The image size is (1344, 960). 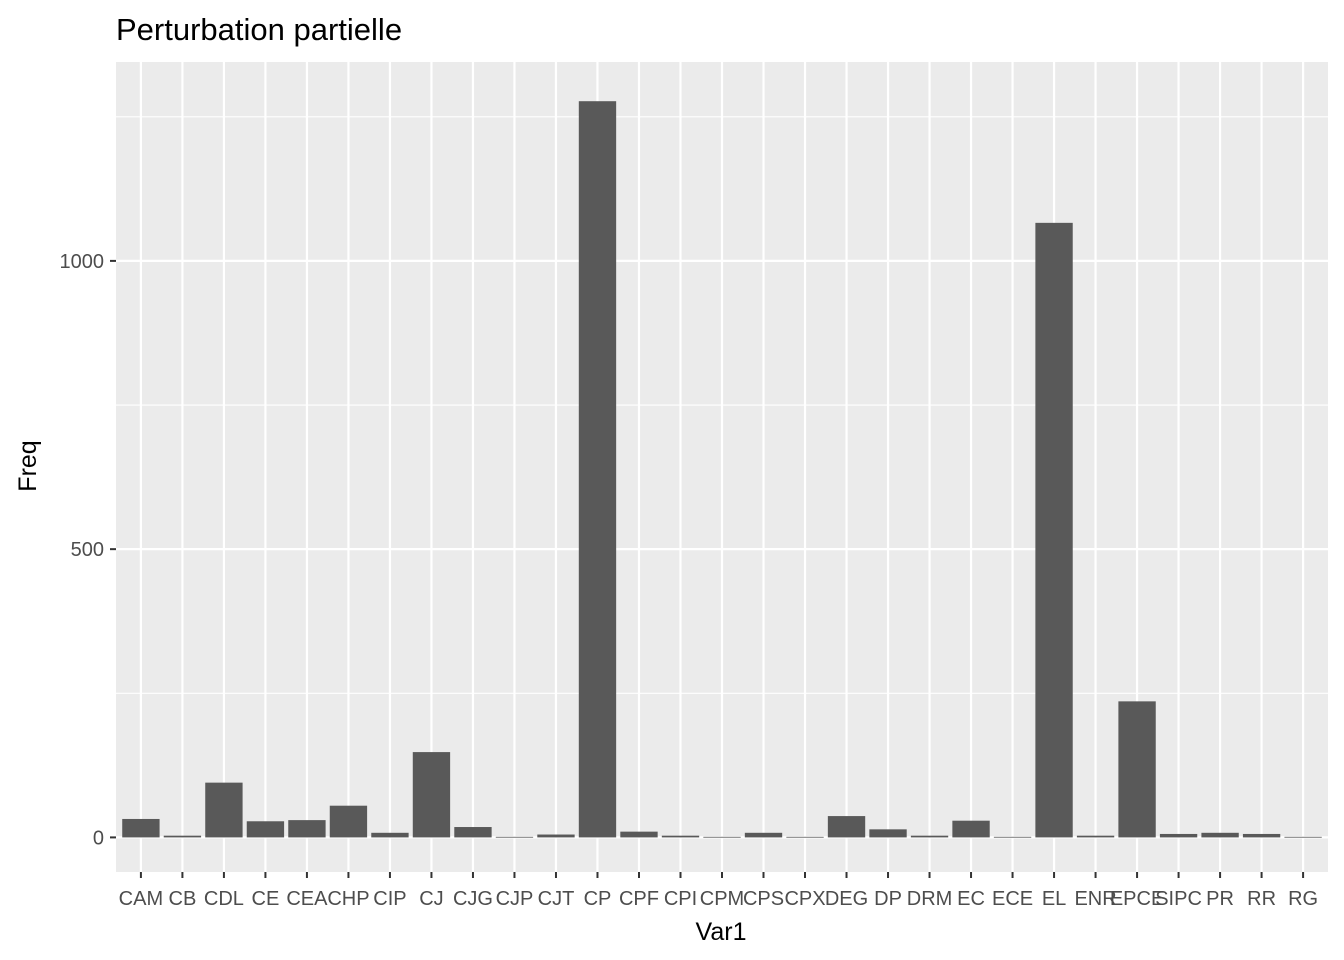 What do you see at coordinates (1303, 899) in the screenshot?
I see `x-tick-label-rg: RG` at bounding box center [1303, 899].